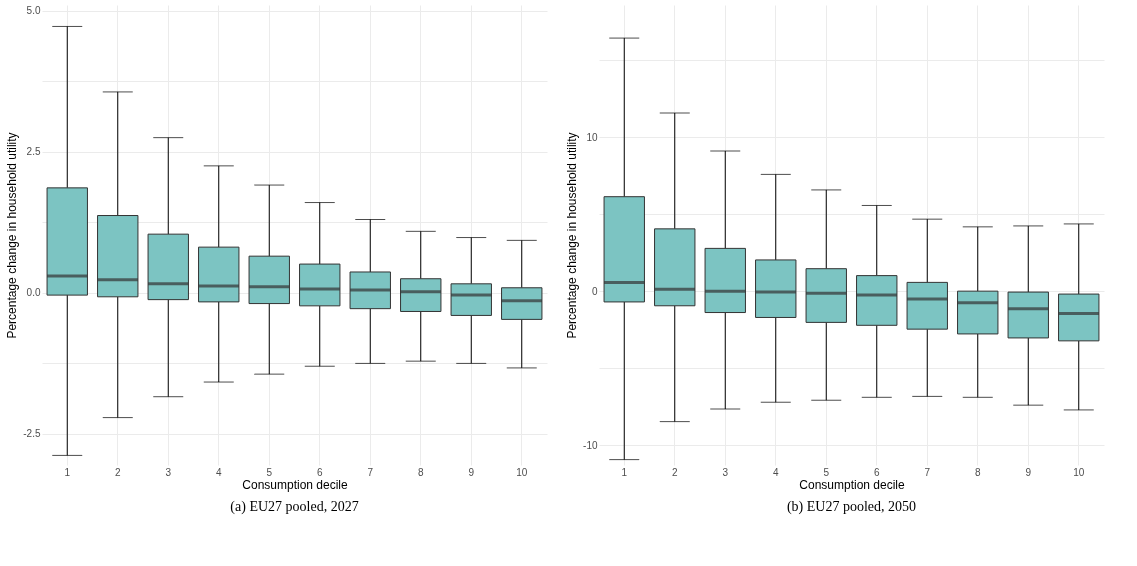  Describe the element at coordinates (33, 293) in the screenshot. I see `y-tick-label: 0.0` at that location.